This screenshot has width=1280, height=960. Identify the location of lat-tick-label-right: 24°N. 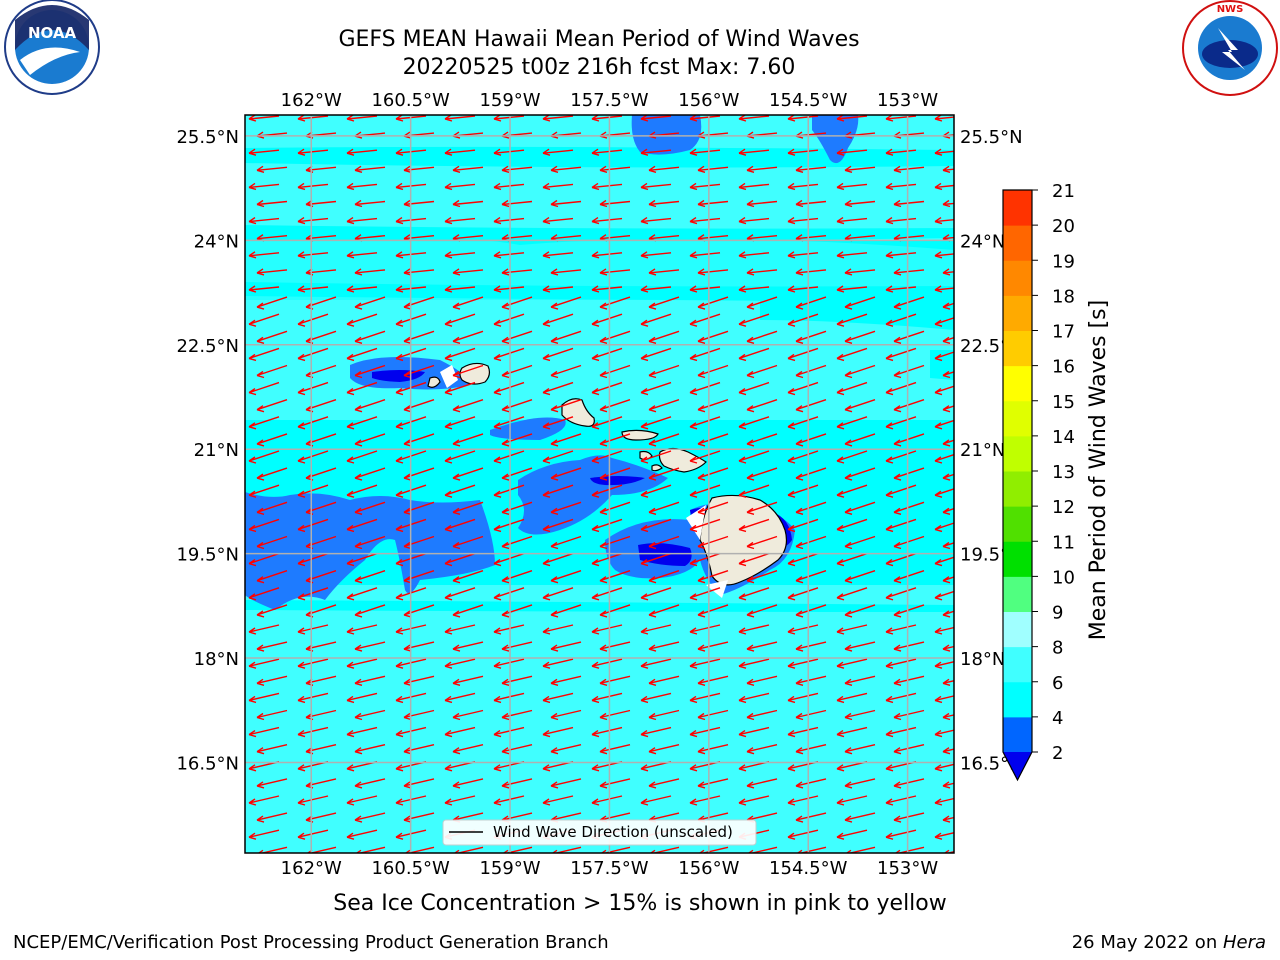
(982, 241).